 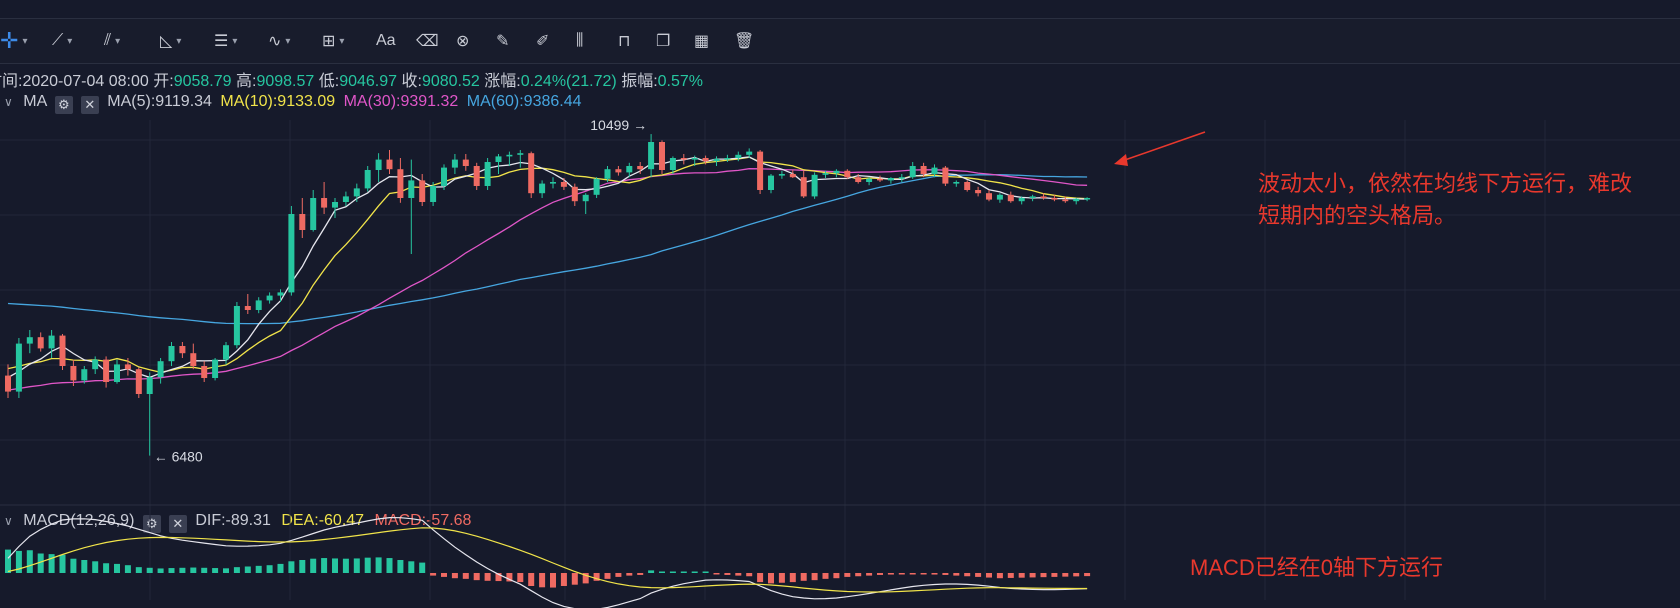 I want to click on crosshair-tool: ✛ ▾, so click(x=14, y=40).